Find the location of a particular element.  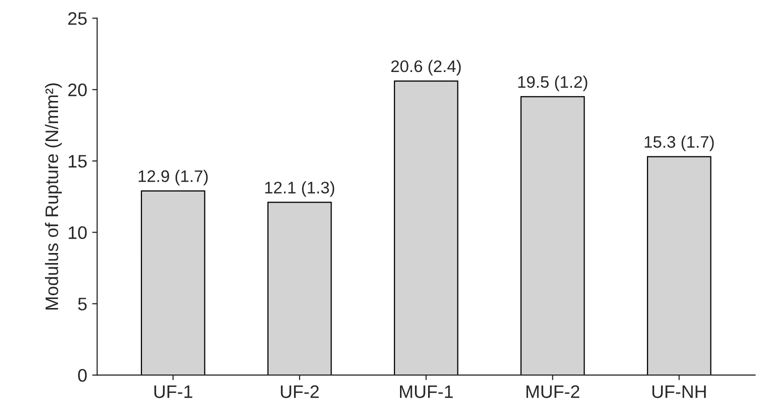

x-tick-label: MUF-1 is located at coordinates (426, 391).